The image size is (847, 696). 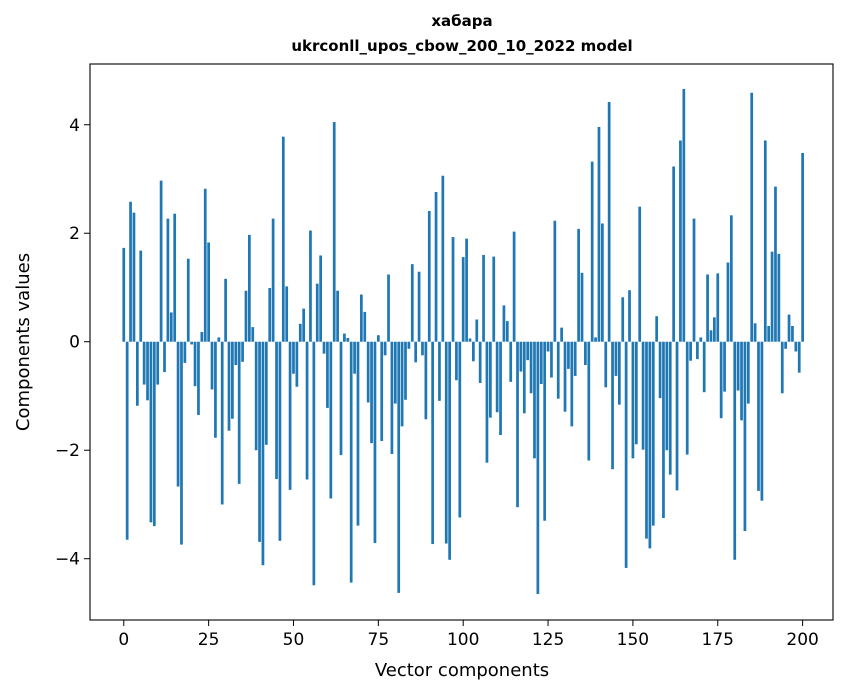 What do you see at coordinates (461, 46) in the screenshot?
I see `chart-subtitle: ukrconll_upos_cbow_200_10_2022 model` at bounding box center [461, 46].